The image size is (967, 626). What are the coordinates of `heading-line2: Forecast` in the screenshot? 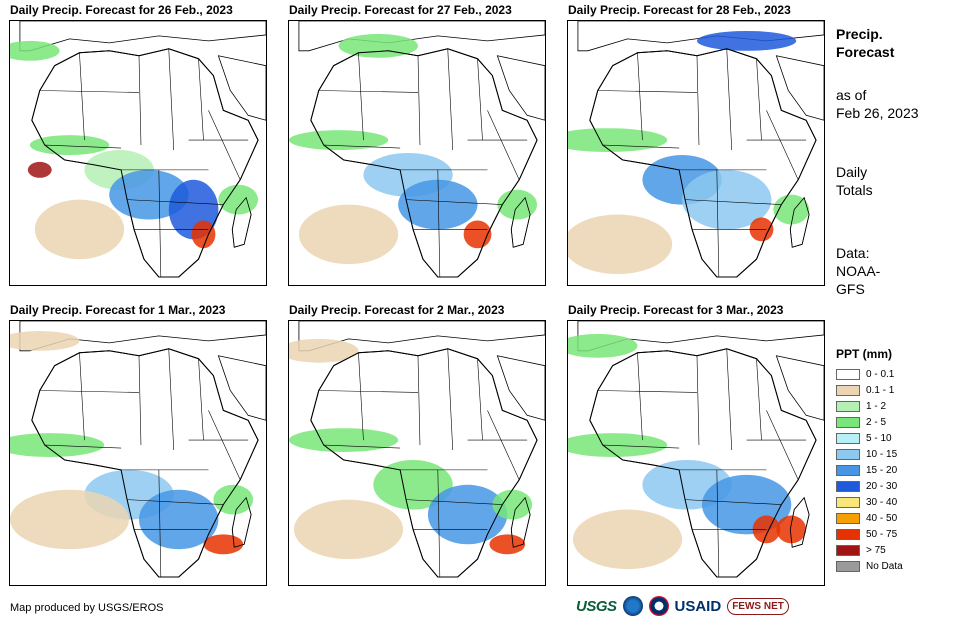 It's located at (865, 52).